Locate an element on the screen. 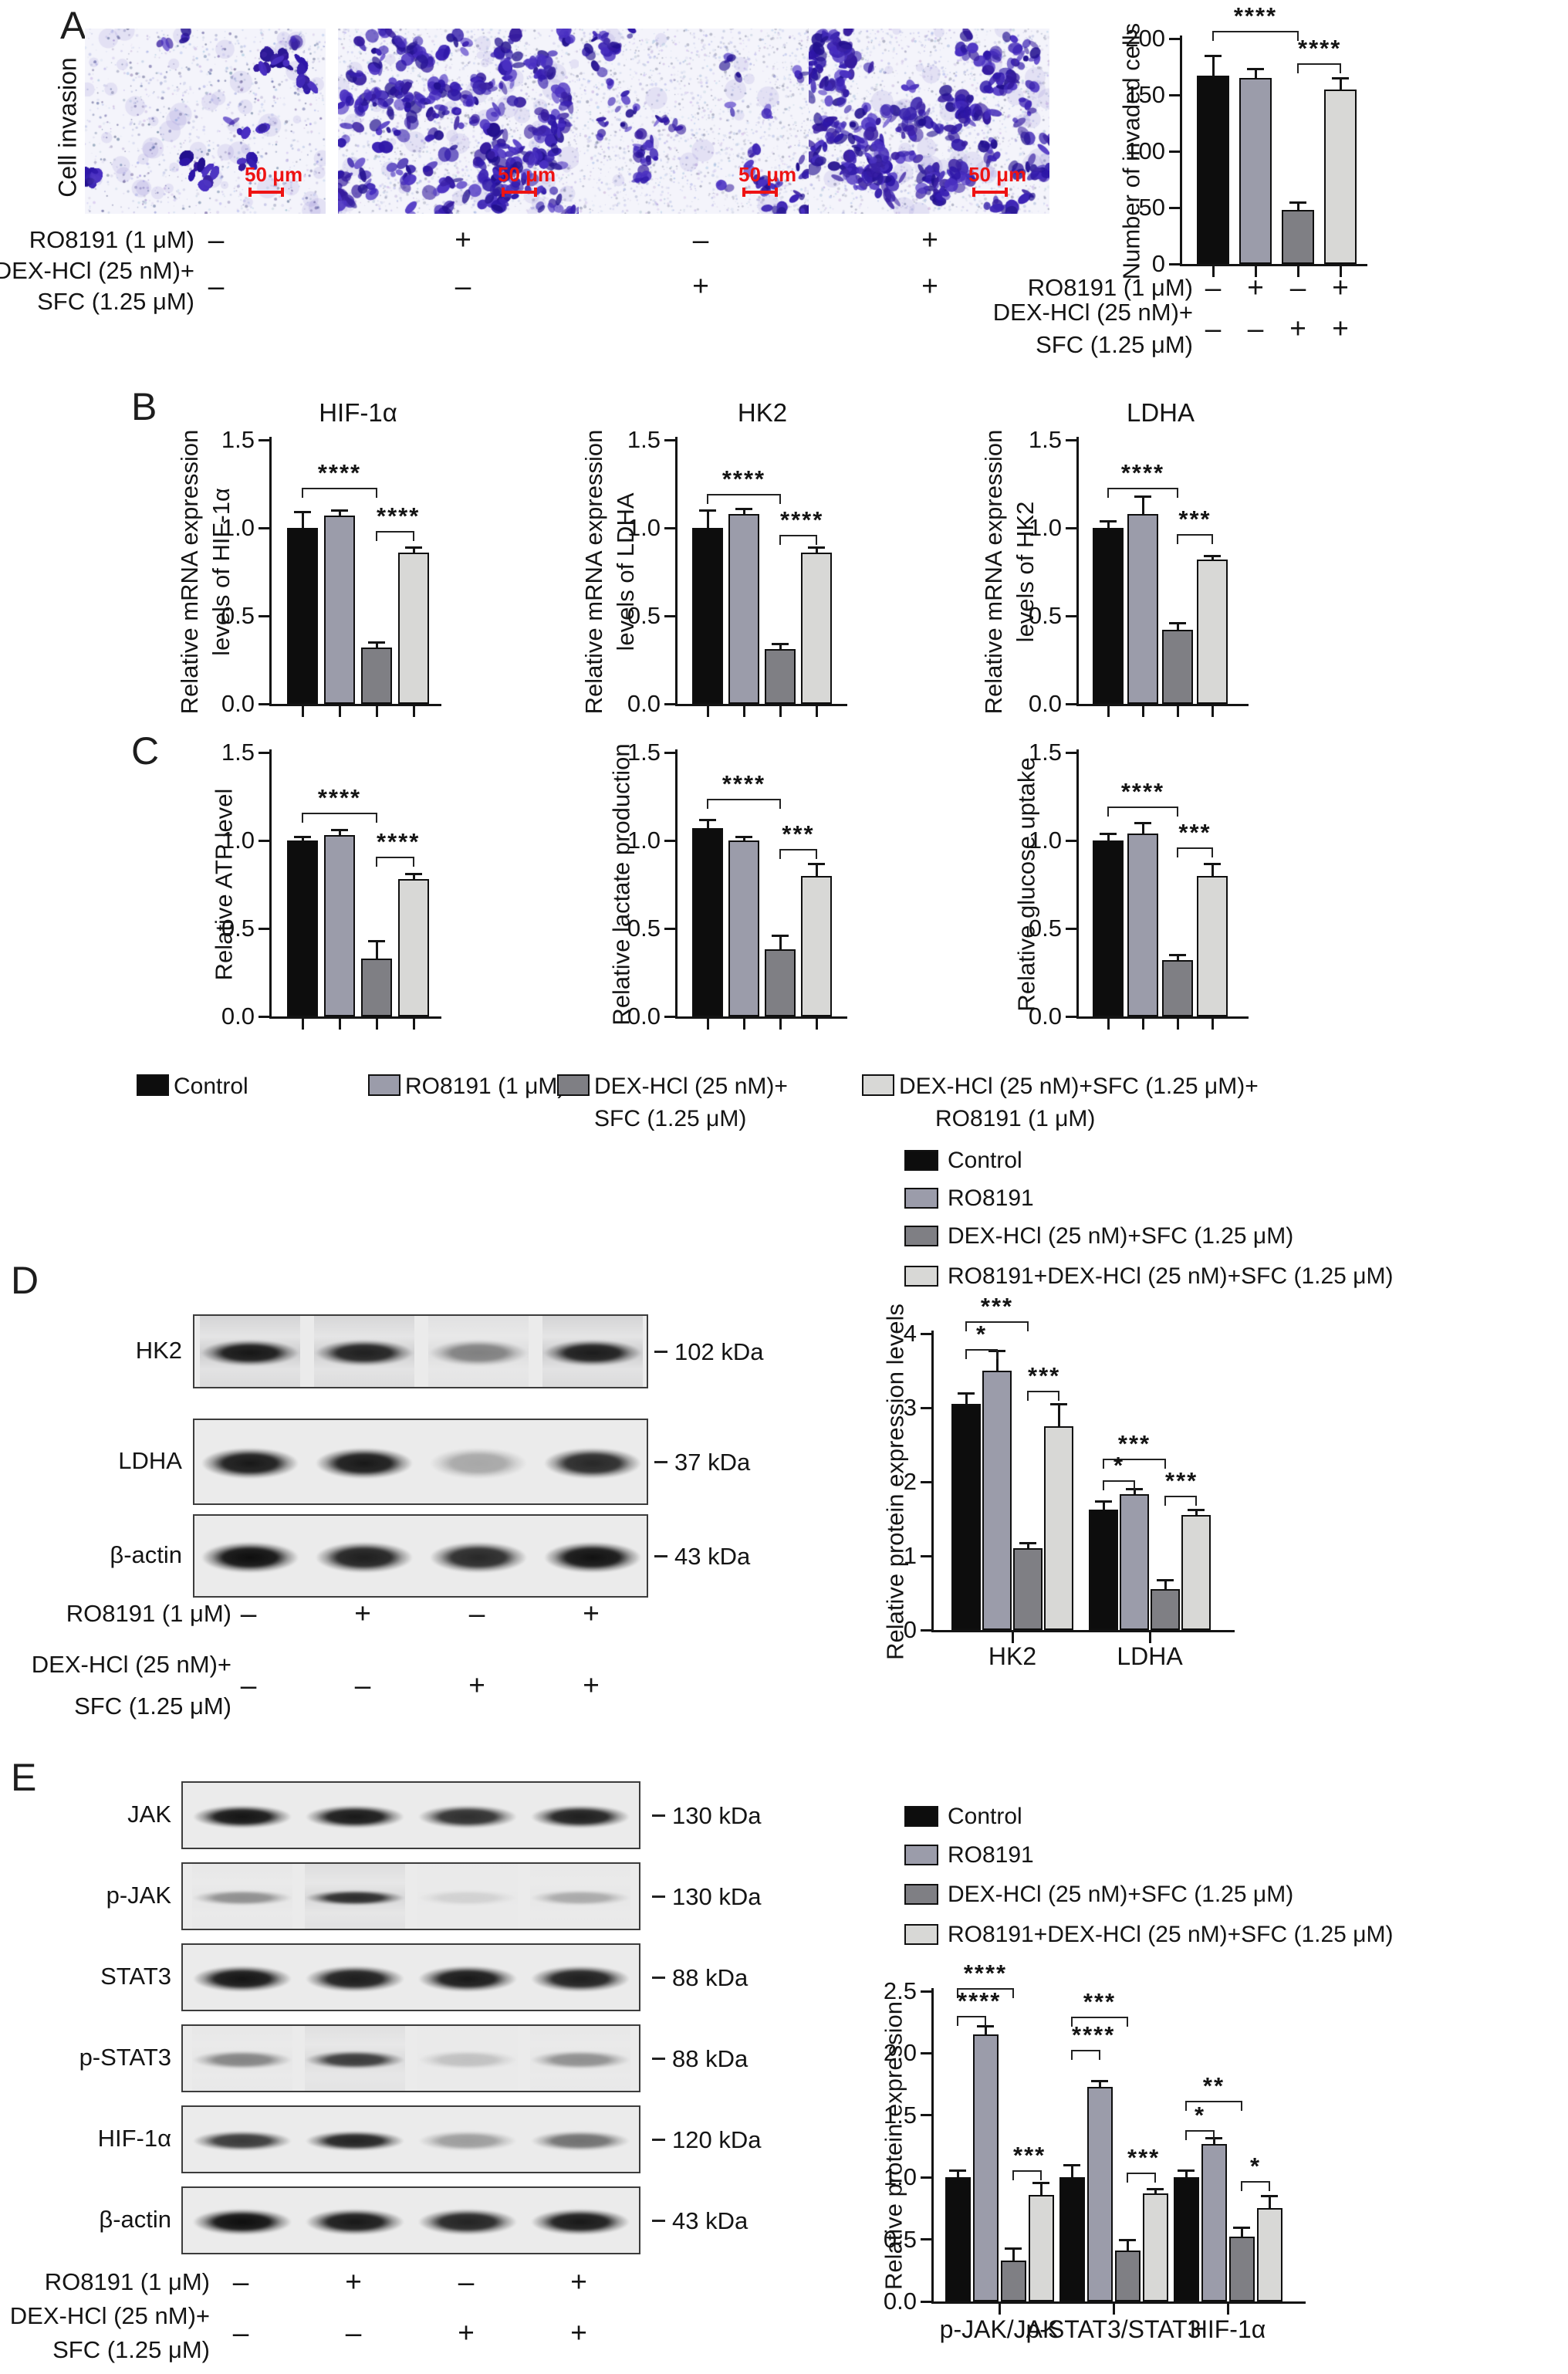 The height and width of the screenshot is (2374, 1568). y-axis-label-glucose: Relative glucose uptake is located at coordinates (1026, 885).